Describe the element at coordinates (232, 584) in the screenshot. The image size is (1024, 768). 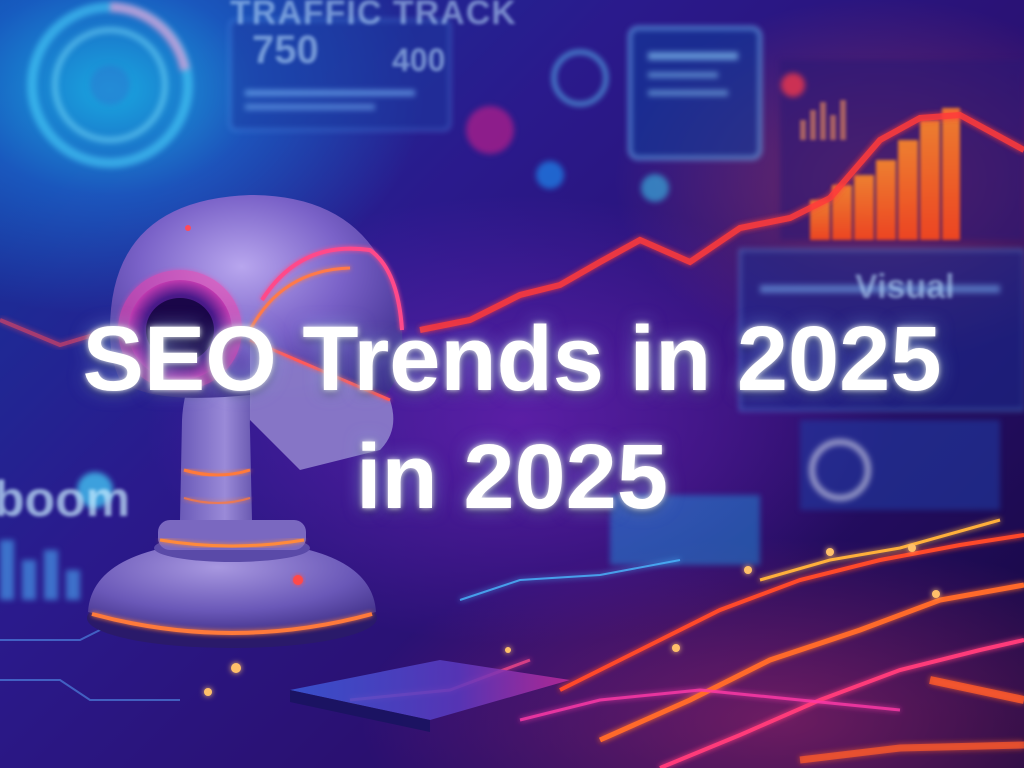
I see `robot-base` at that location.